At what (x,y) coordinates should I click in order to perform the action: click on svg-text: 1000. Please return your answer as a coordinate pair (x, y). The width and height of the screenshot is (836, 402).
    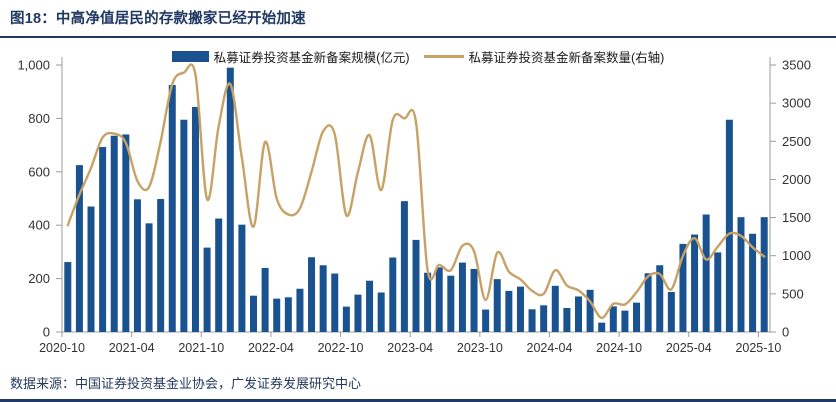
    Looking at the image, I should click on (796, 255).